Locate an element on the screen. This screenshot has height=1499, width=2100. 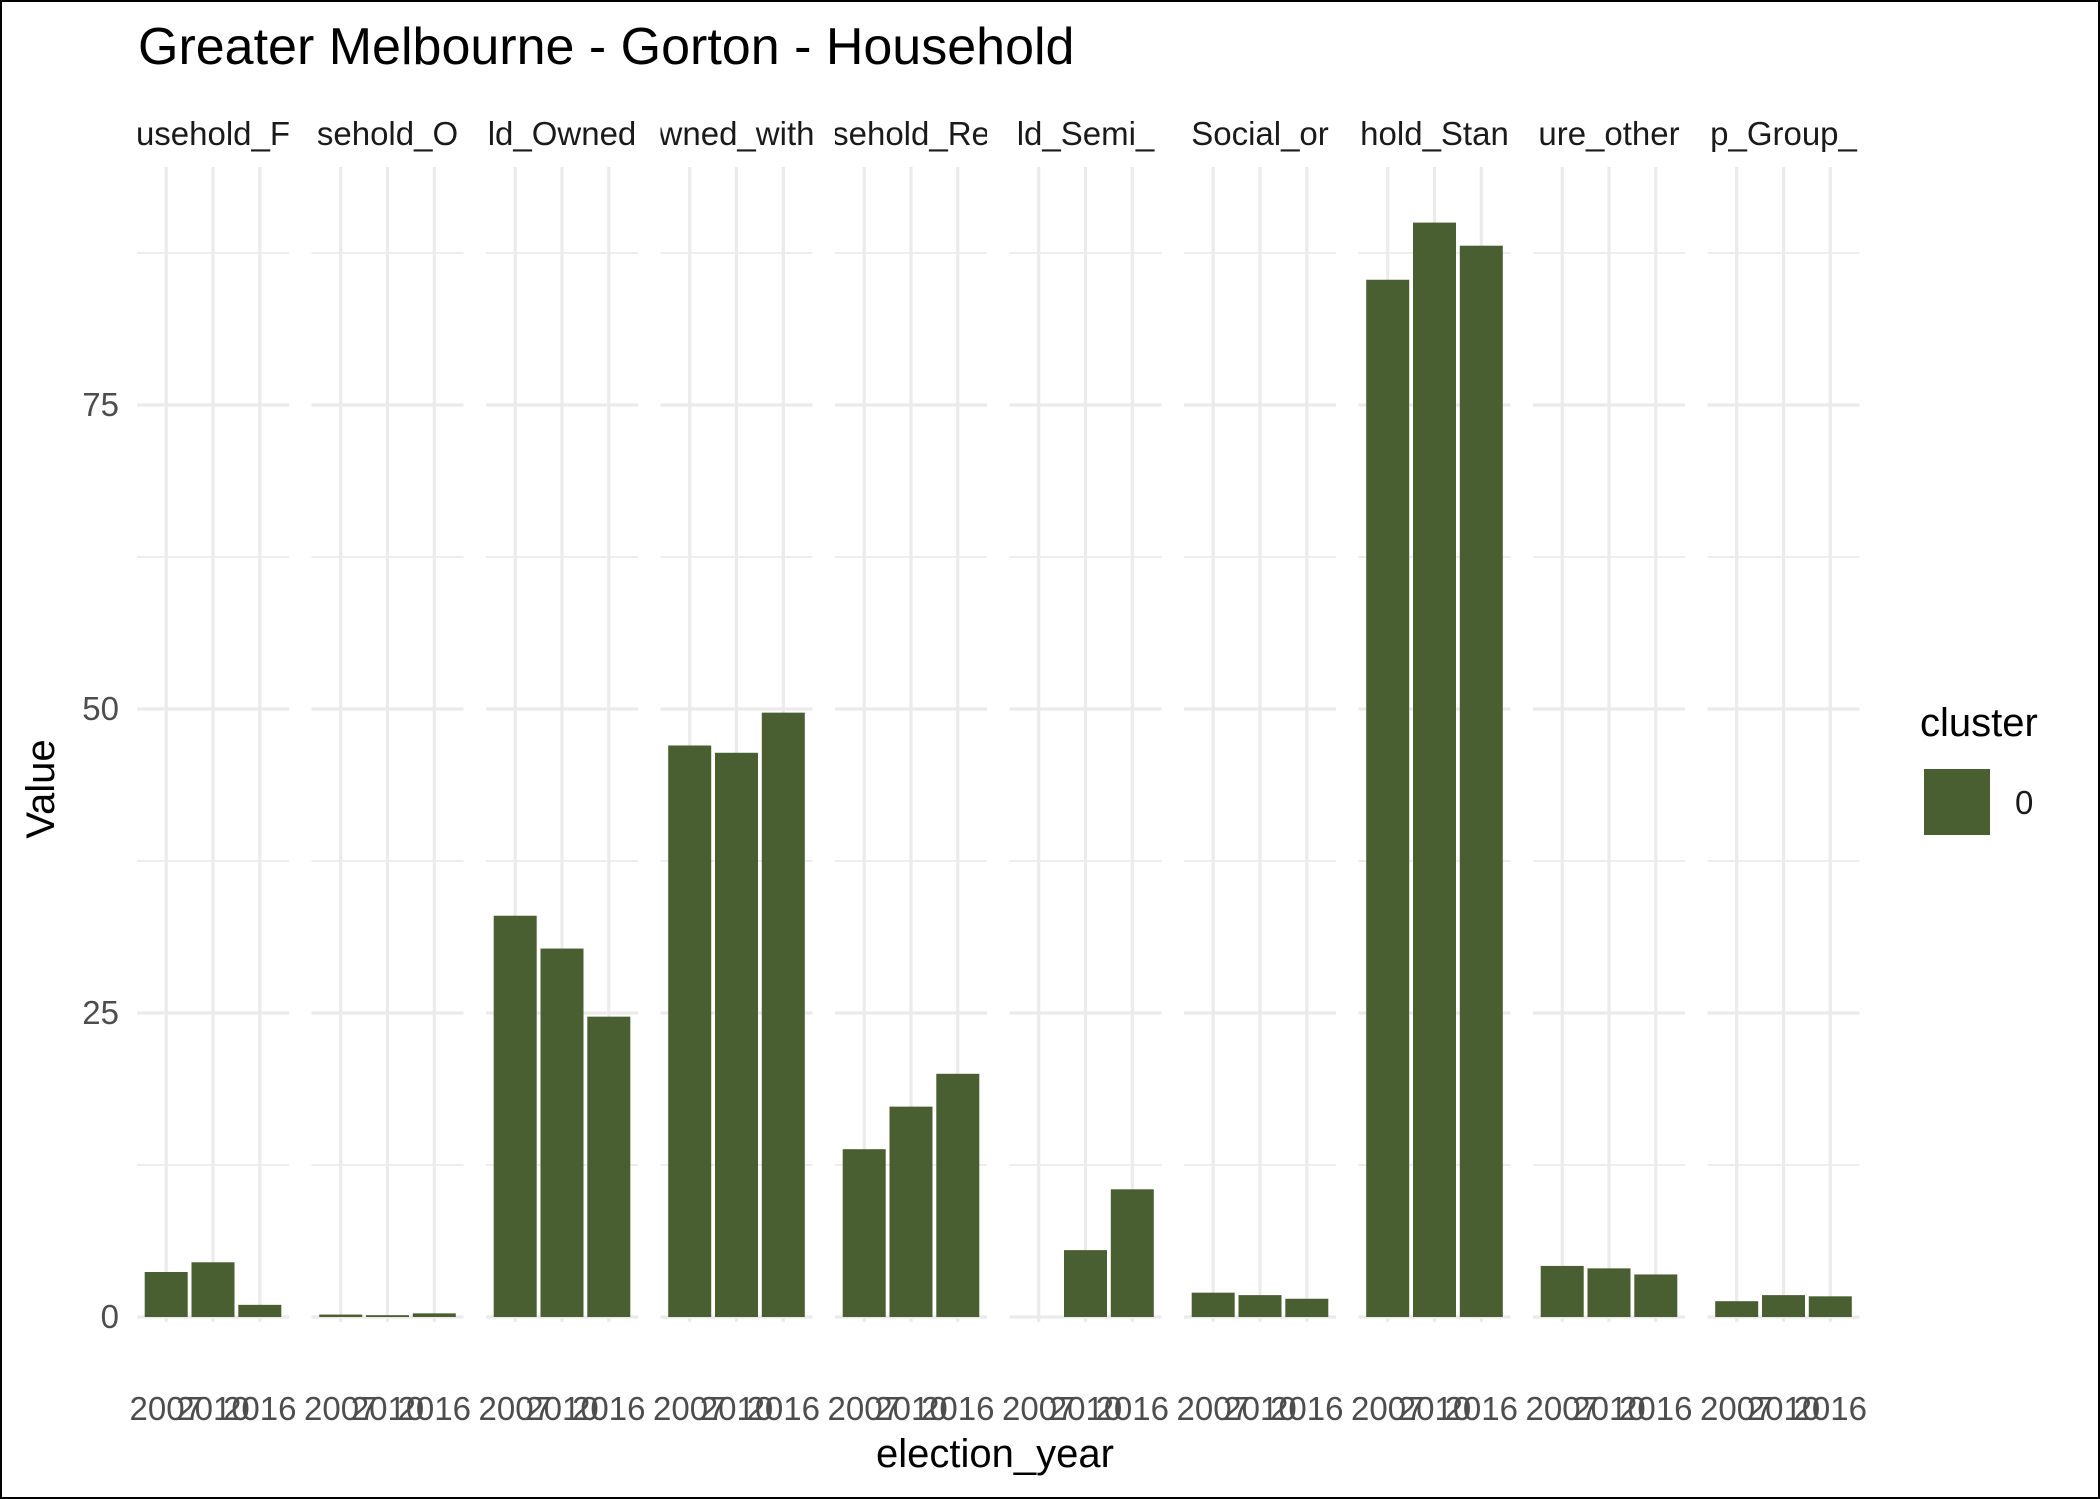
bar-sehold_O-2016 is located at coordinates (434, 1315).